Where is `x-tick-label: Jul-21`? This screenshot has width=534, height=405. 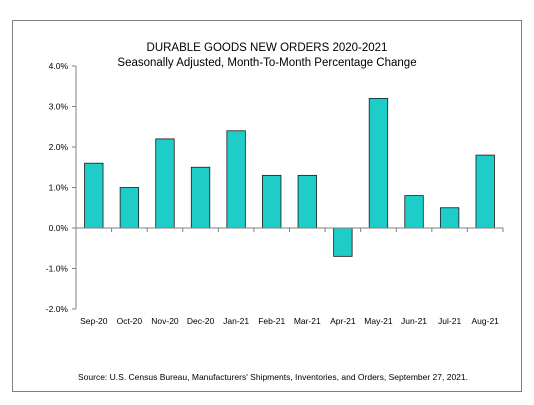 x-tick-label: Jul-21 is located at coordinates (449, 321).